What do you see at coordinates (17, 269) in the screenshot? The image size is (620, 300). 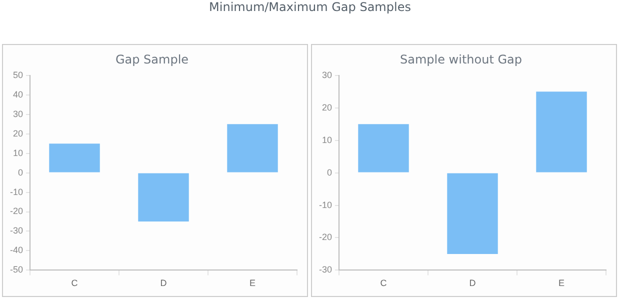 I see `y-tick-label: -50` at bounding box center [17, 269].